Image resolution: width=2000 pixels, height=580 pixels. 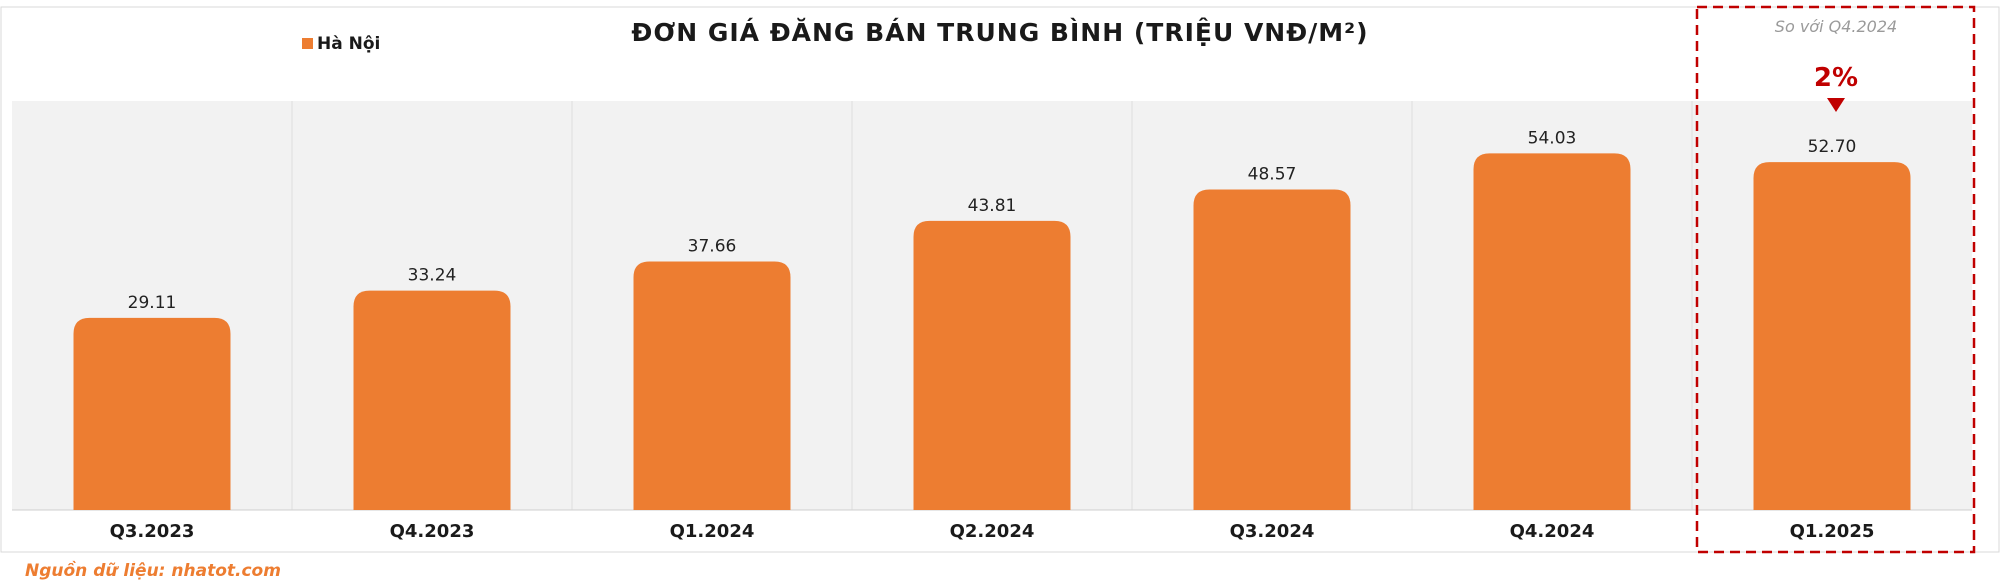 What do you see at coordinates (712, 246) in the screenshot?
I see `value-label: 37.66` at bounding box center [712, 246].